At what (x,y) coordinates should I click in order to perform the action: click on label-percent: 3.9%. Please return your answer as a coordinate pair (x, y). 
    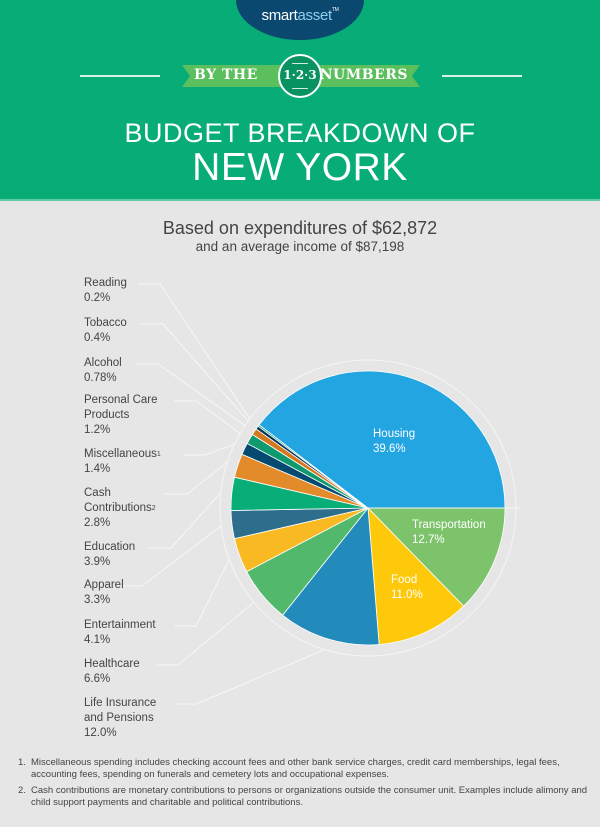
    Looking at the image, I should click on (97, 562).